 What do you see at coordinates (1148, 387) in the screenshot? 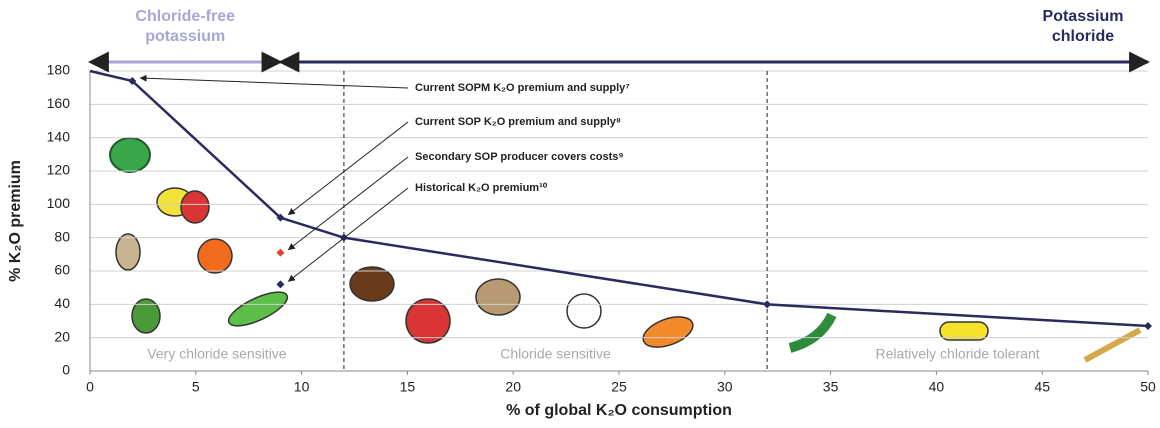
I see `x-tick-label: 50` at bounding box center [1148, 387].